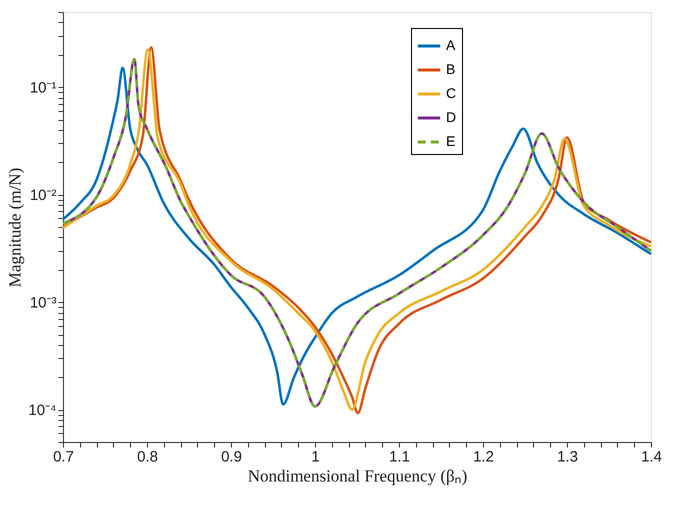  I want to click on x-tick-label: 1.4, so click(651, 457).